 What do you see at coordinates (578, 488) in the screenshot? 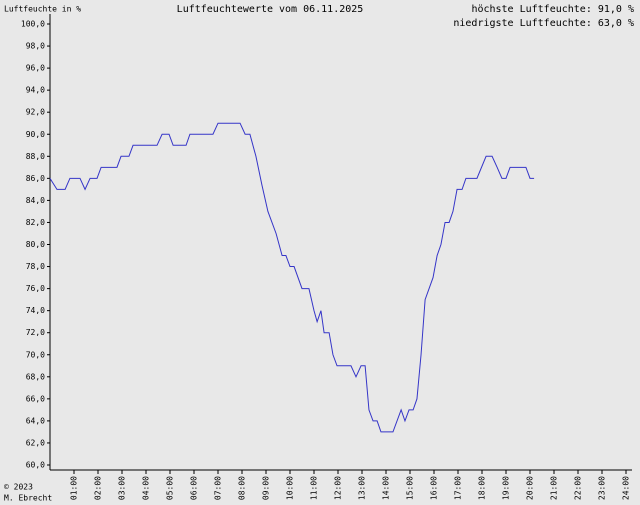
I see `x-tick-label: 22:00` at bounding box center [578, 488].